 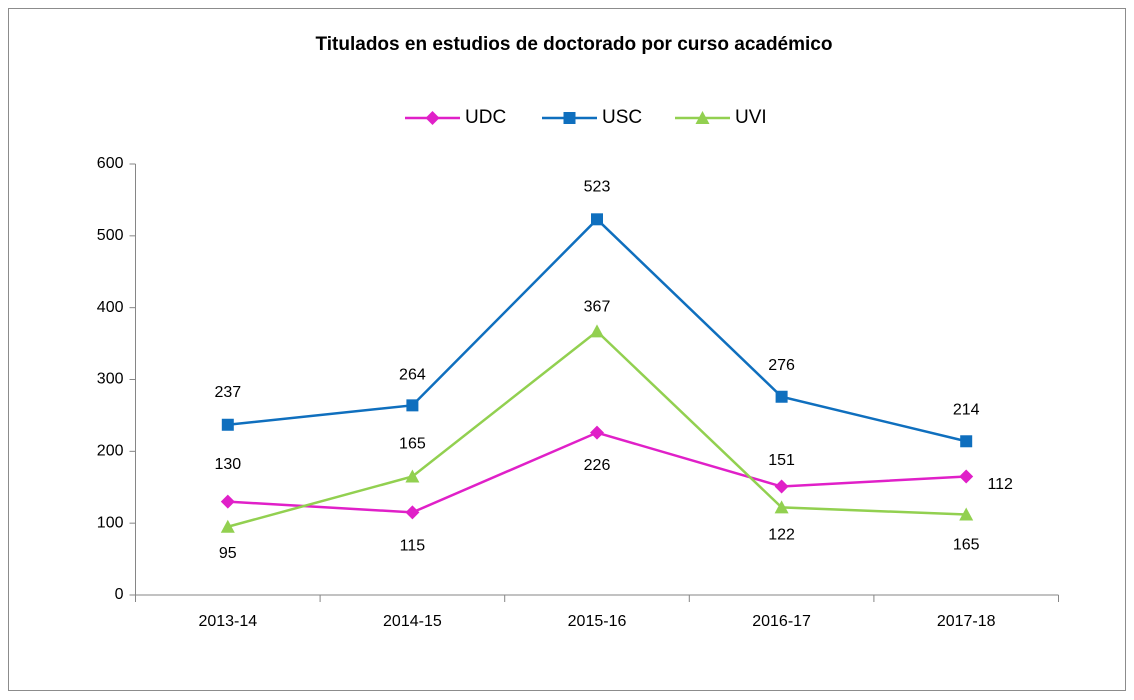 What do you see at coordinates (966, 409) in the screenshot?
I see `data-label: 214` at bounding box center [966, 409].